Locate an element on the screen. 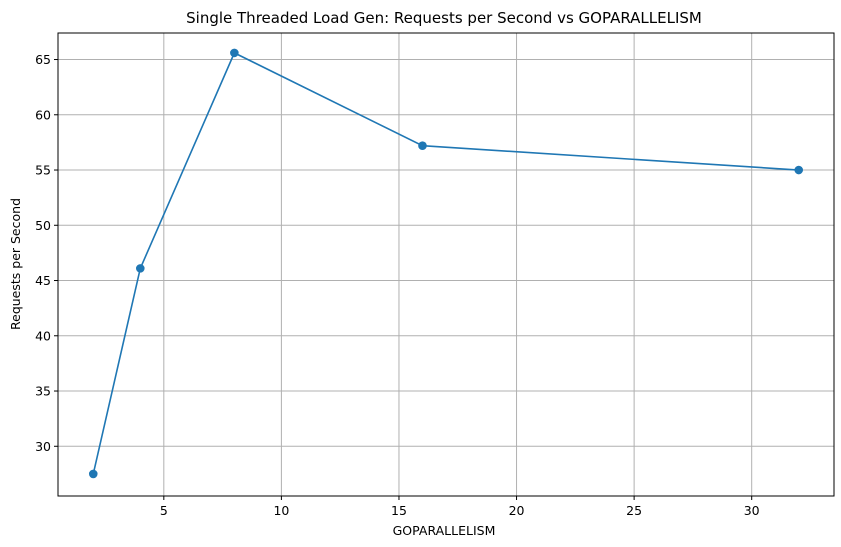 This screenshot has width=841, height=547. y-axis-ticks: 30 35 40 45 50 55 60 65 is located at coordinates (46, 253).